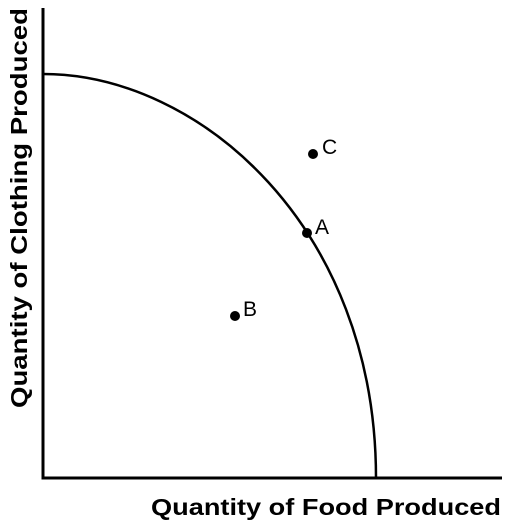 The image size is (509, 525). What do you see at coordinates (250, 309) in the screenshot?
I see `point-b-label: B` at bounding box center [250, 309].